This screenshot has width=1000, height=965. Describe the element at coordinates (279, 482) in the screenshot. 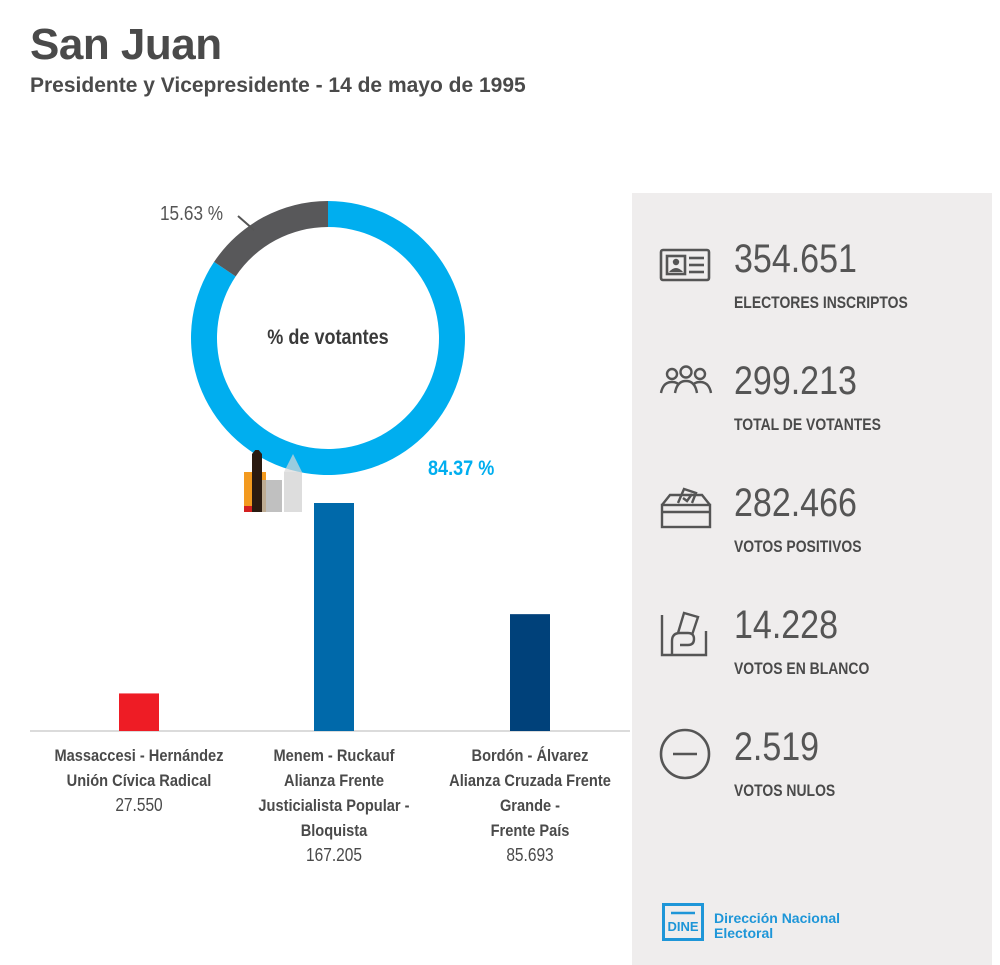

I see `watermark-logo-icon` at that location.